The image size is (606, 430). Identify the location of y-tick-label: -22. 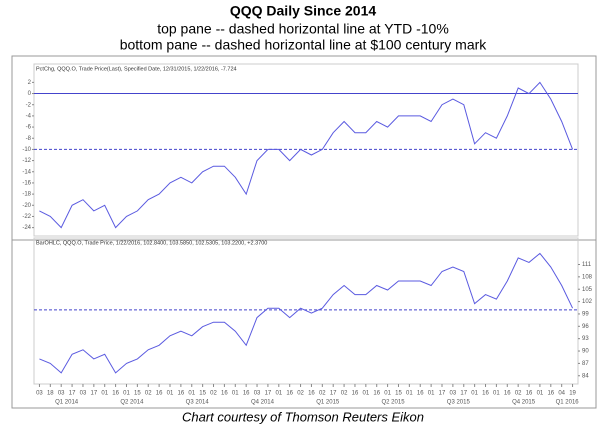
(26, 217).